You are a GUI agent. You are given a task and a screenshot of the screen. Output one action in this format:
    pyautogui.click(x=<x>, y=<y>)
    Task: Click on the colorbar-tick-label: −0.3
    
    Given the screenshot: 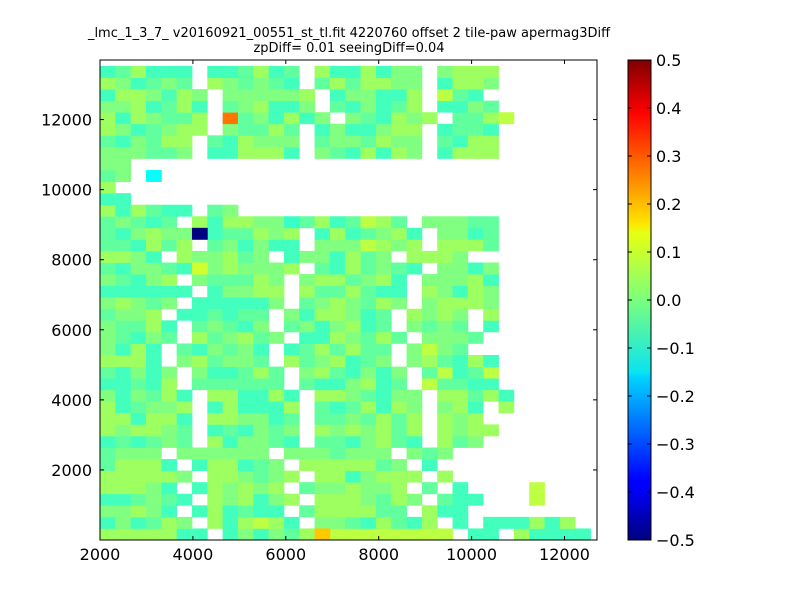 What is the action you would take?
    pyautogui.click(x=675, y=444)
    